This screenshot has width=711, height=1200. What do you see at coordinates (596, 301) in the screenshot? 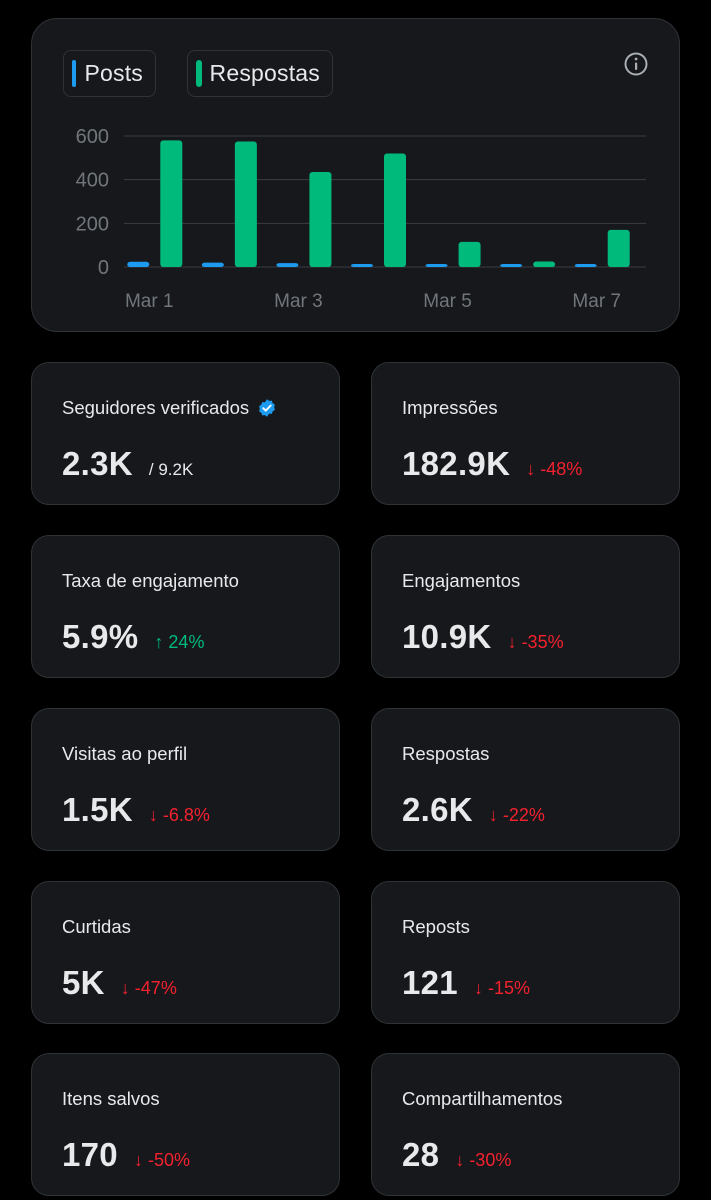
I see `x-tick-label: Mar 7` at bounding box center [596, 301].